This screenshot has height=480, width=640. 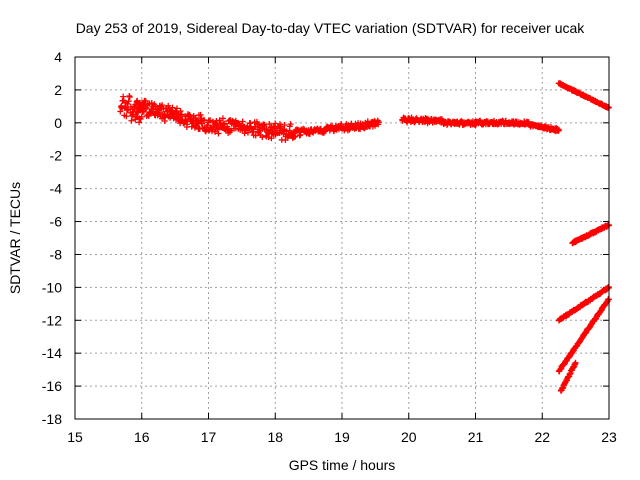 What do you see at coordinates (52, 320) in the screenshot?
I see `y-tick-label: -12` at bounding box center [52, 320].